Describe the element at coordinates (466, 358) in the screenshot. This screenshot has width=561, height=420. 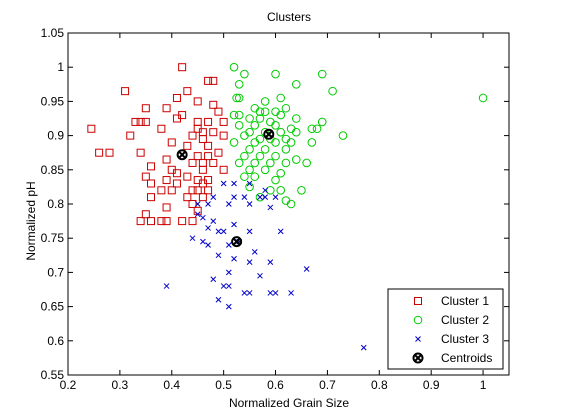
I see `legend-label: Centroids` at that location.